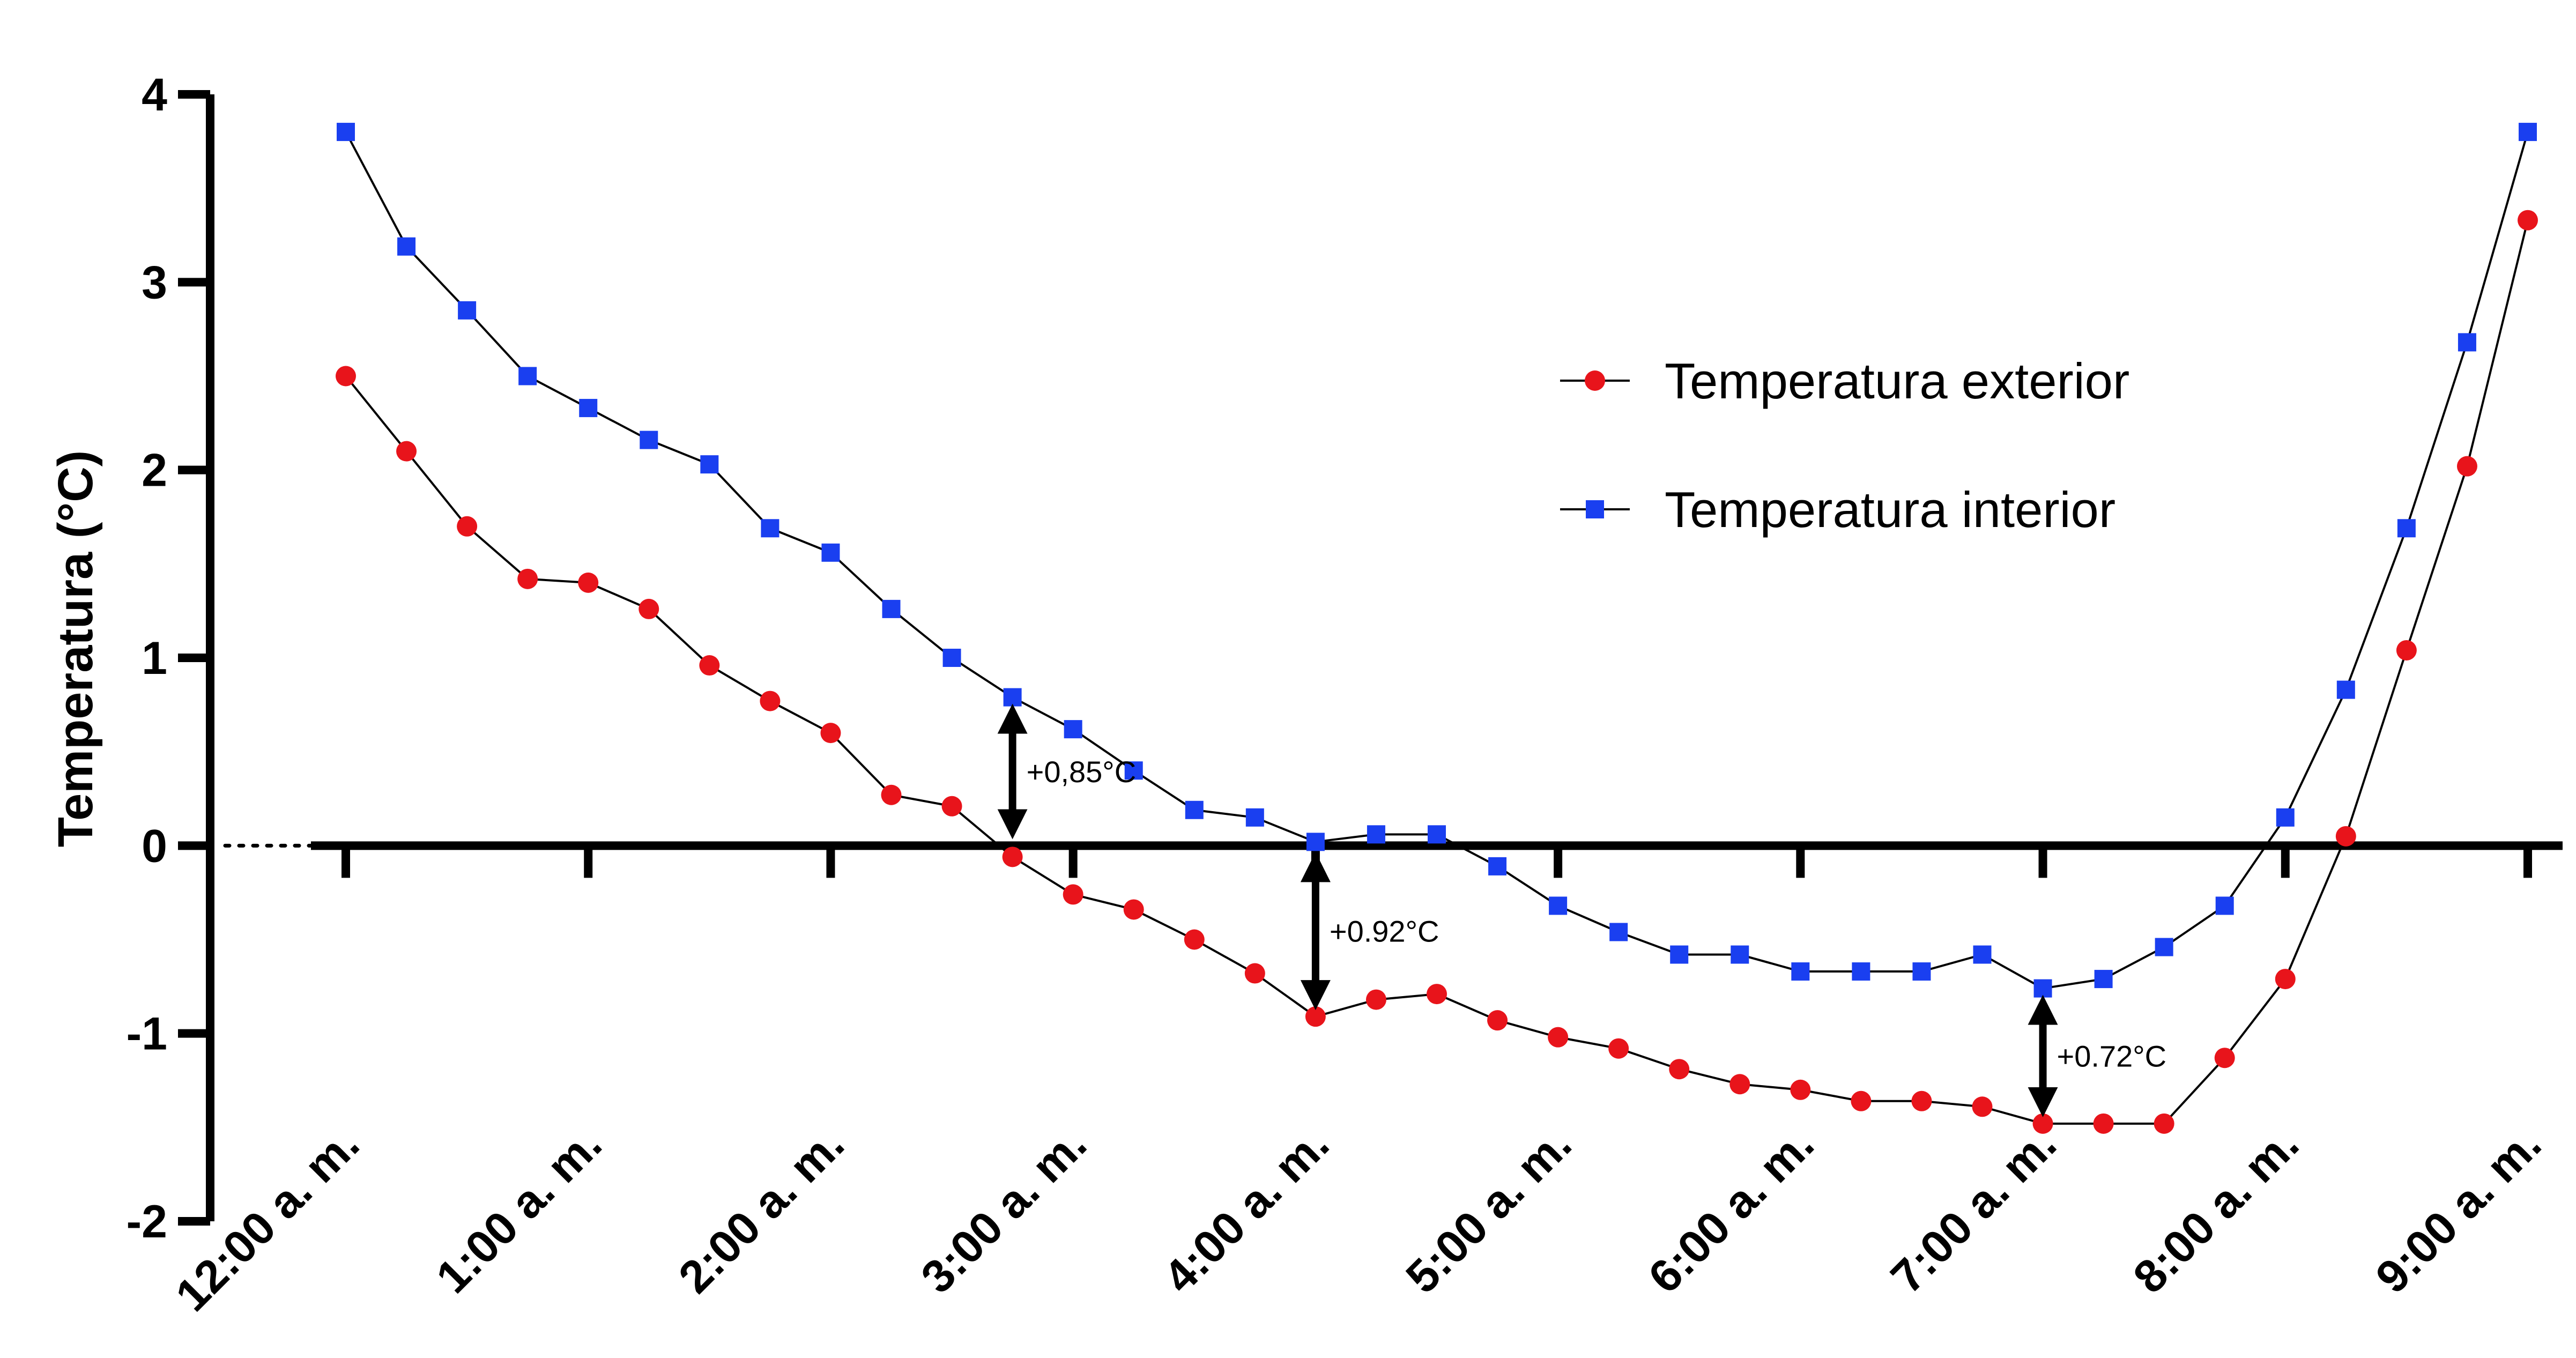 The width and height of the screenshot is (2576, 1358). Describe the element at coordinates (1246, 1210) in the screenshot. I see `x-tick-label: 4:00 a. m.` at that location.